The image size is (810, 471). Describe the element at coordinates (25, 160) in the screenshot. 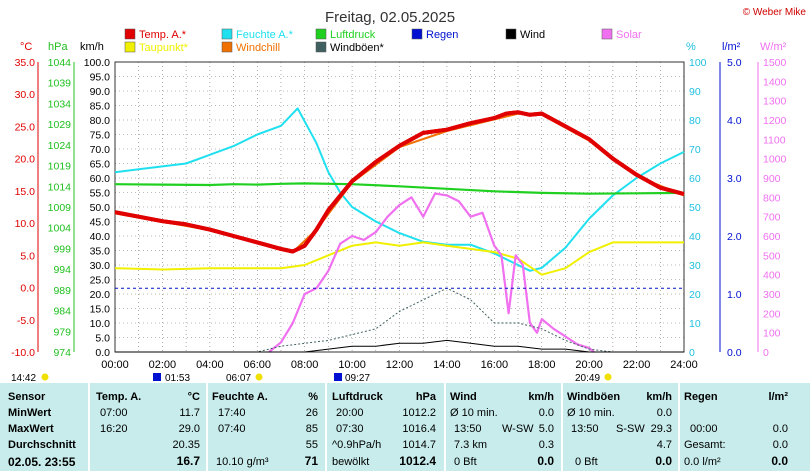

I see `y-tick-temp: 20.0` at that location.